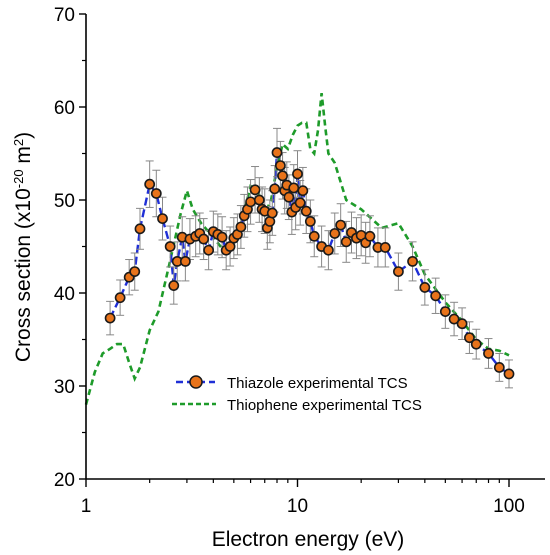 The height and width of the screenshot is (555, 550). What do you see at coordinates (64, 108) in the screenshot?
I see `y-tick-label: 60` at bounding box center [64, 108].